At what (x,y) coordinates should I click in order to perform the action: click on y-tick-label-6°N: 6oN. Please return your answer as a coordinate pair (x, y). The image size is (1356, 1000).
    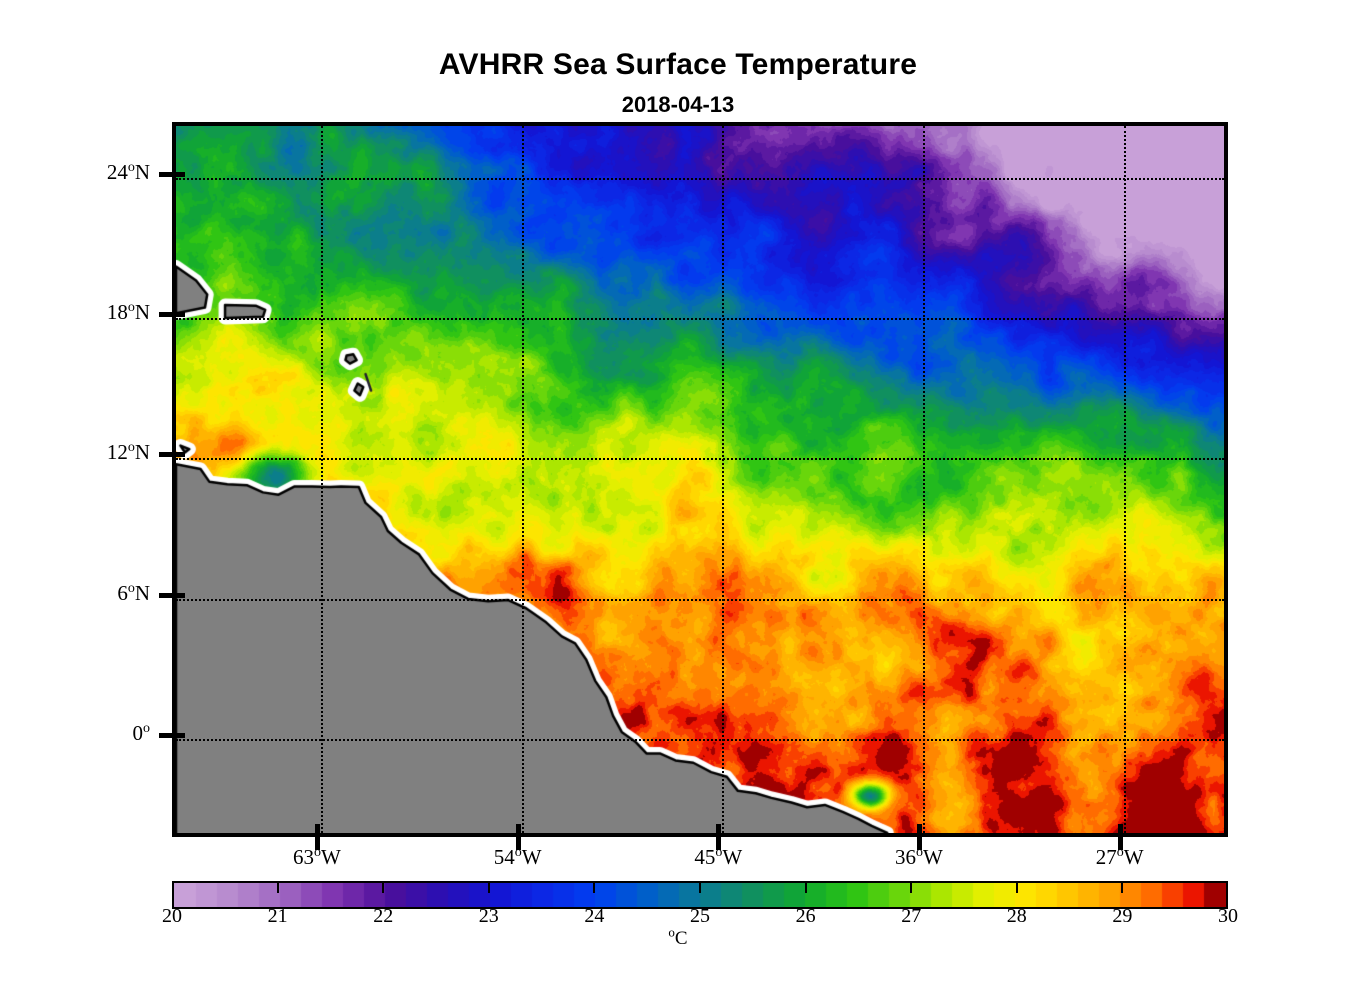
    Looking at the image, I should click on (133, 592).